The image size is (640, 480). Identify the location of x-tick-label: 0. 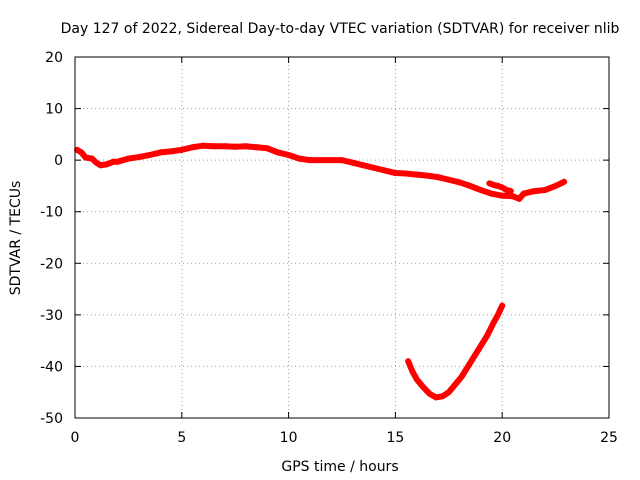
(75, 438).